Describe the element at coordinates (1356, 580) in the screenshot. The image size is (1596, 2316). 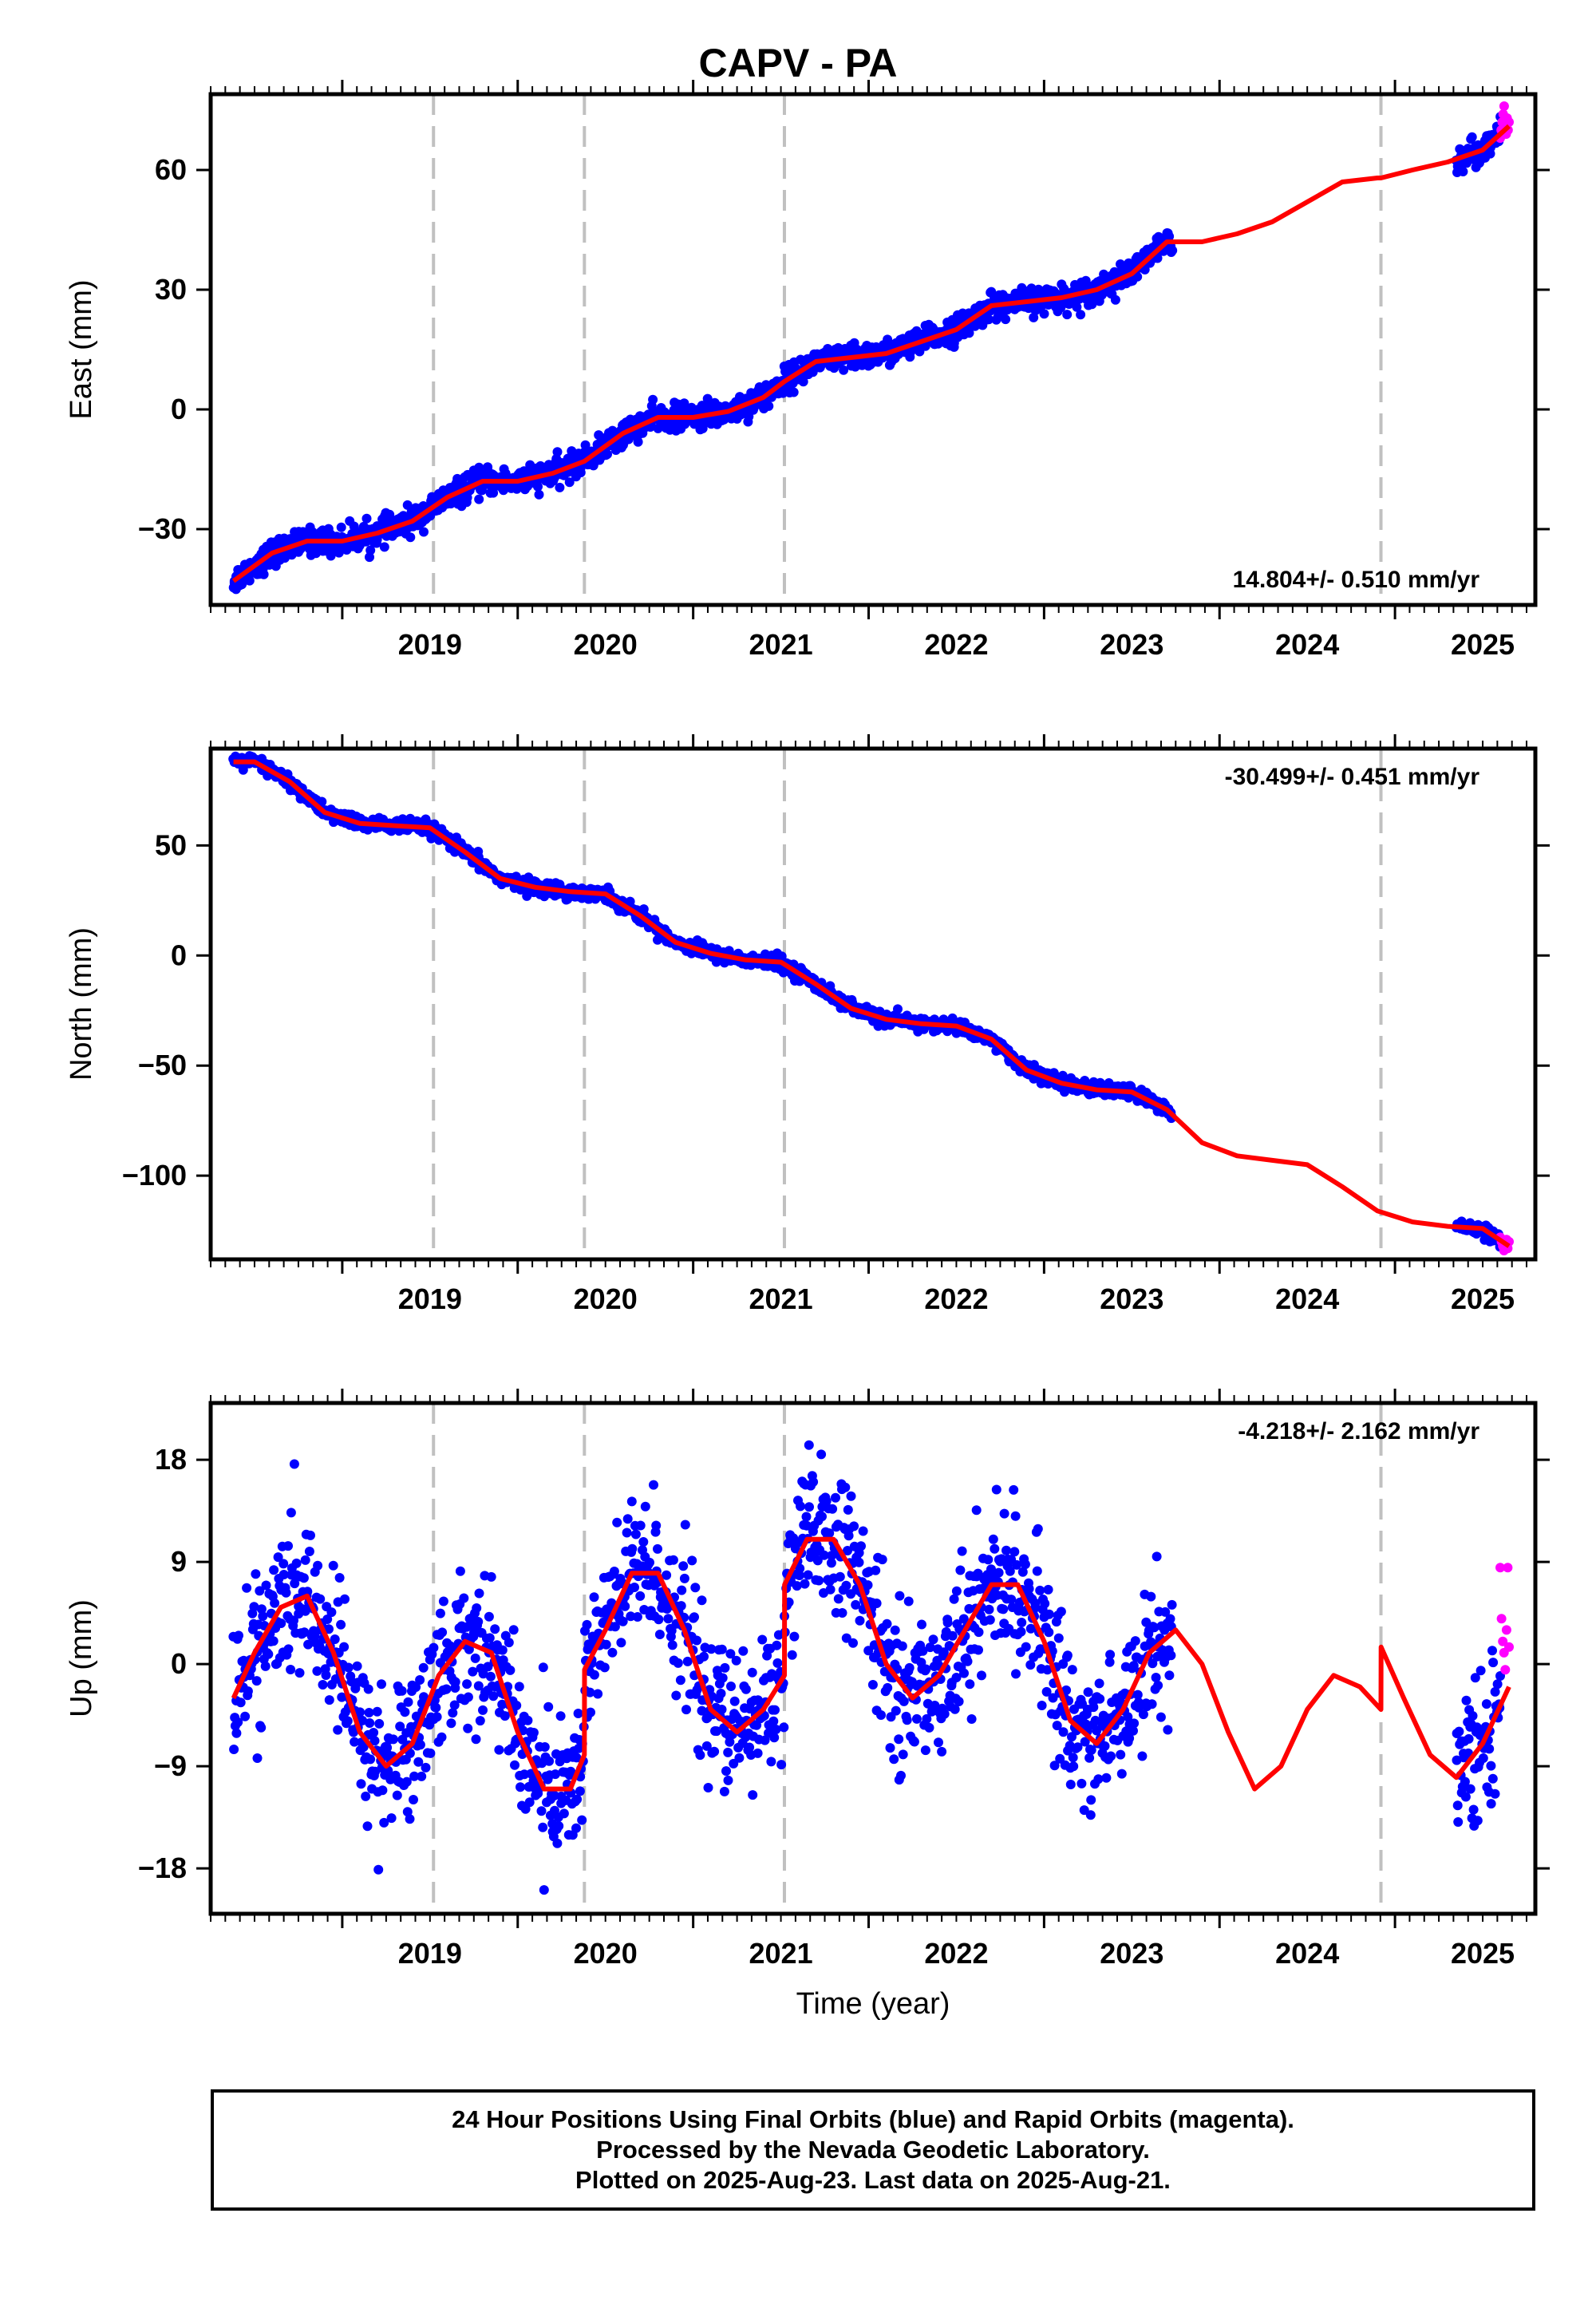
I see `rate-label: 14.804+/- 0.510 mm/yr` at that location.